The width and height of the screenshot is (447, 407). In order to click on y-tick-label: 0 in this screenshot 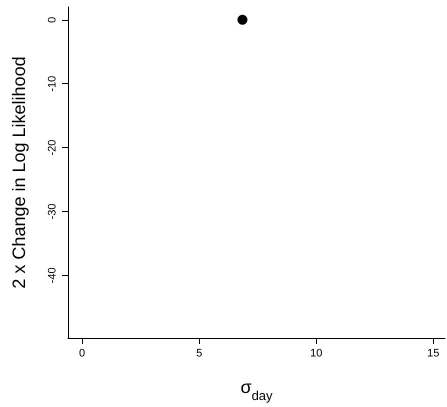, I will do `click(52, 19)`.